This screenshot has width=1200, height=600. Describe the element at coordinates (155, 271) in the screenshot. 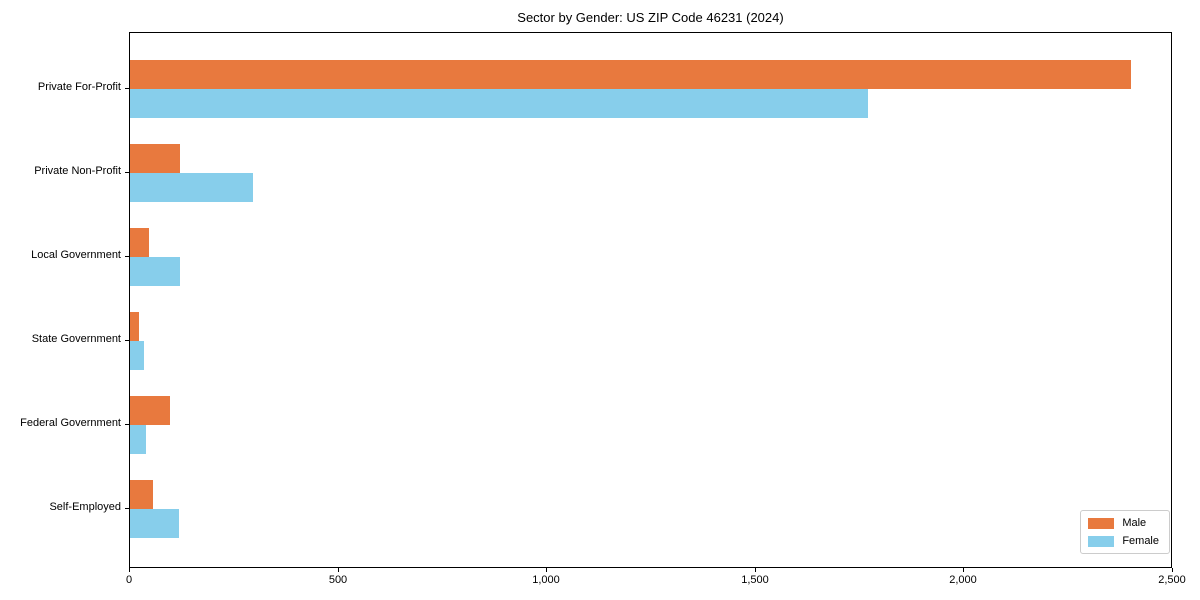

I see `bar-female-local-government` at that location.